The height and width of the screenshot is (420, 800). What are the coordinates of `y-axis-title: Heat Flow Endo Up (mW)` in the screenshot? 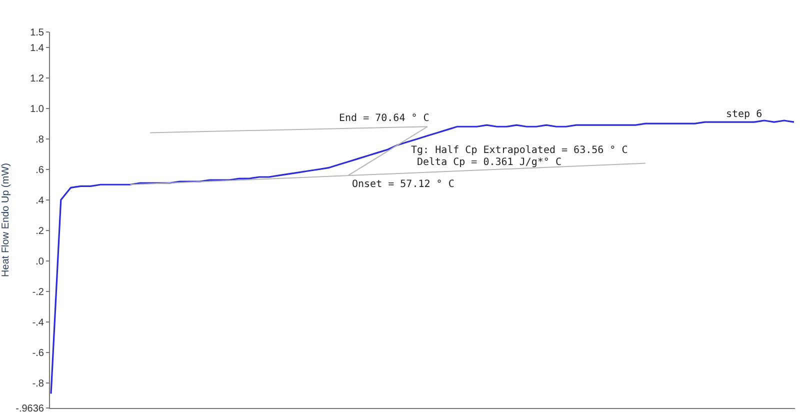 It's located at (6, 220).